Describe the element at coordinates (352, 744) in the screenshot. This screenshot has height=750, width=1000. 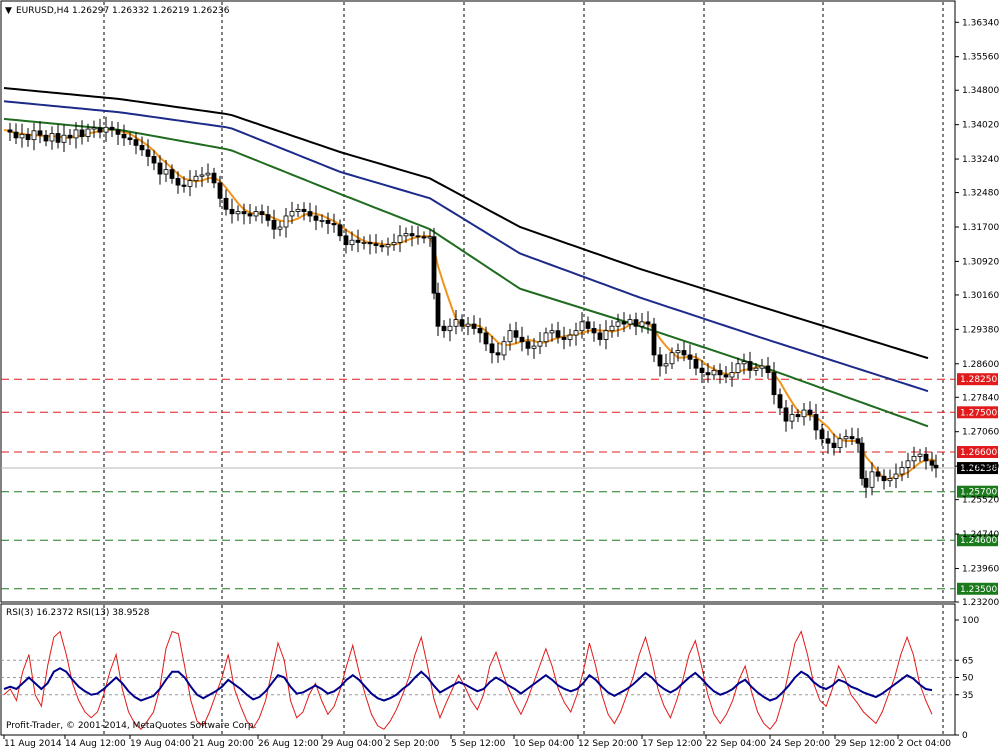
I see `time-tick-label: 29 Aug 04:00` at that location.